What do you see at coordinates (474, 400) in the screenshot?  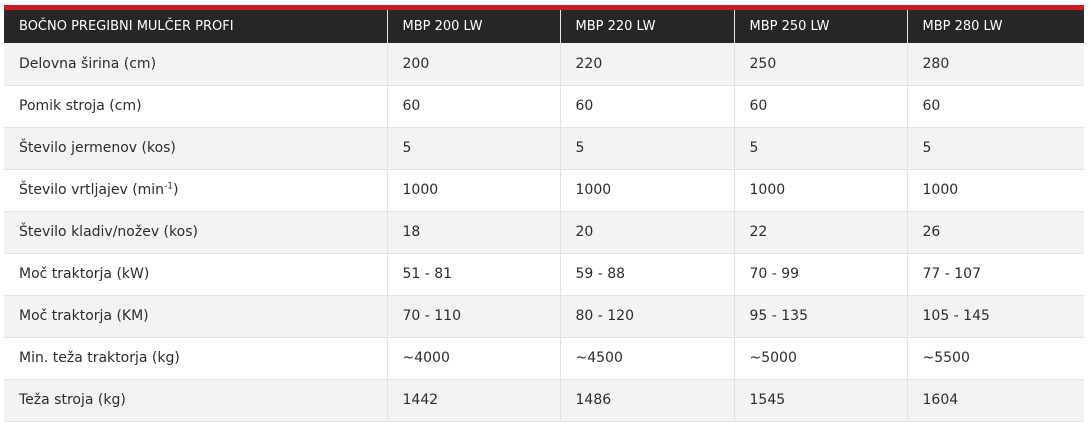 I see `cell-value: 1442` at bounding box center [474, 400].